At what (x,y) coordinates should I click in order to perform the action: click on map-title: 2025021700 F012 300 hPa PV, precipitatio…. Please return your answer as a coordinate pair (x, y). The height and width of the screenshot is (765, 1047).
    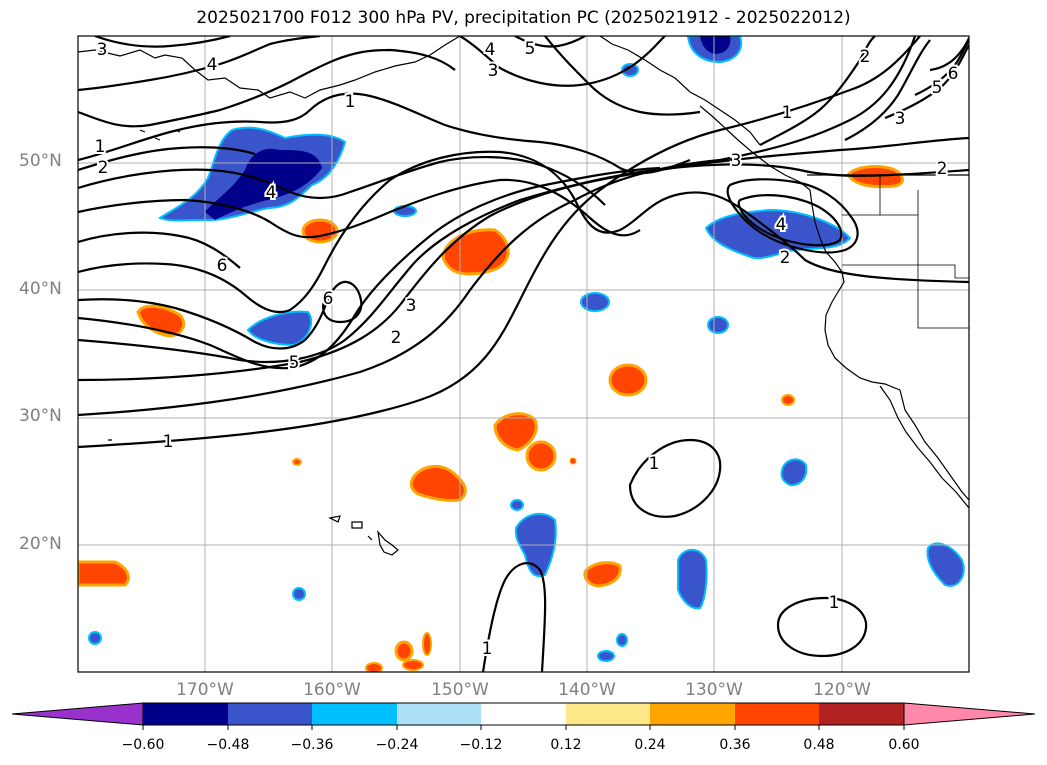
    Looking at the image, I should click on (523, 18).